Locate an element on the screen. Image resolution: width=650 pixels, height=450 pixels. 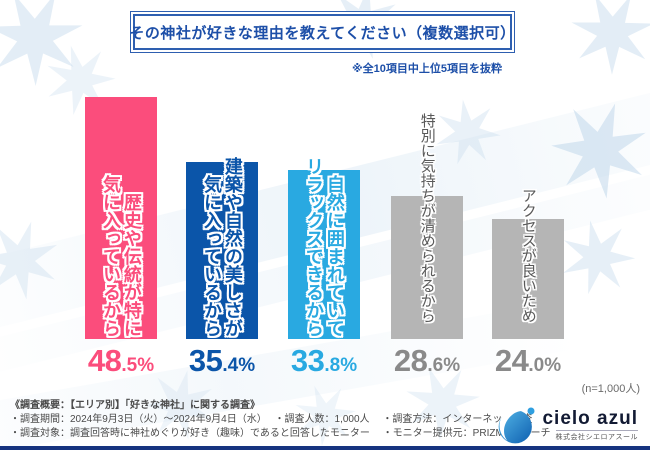
value-fraction: .6% is located at coordinates (444, 365).